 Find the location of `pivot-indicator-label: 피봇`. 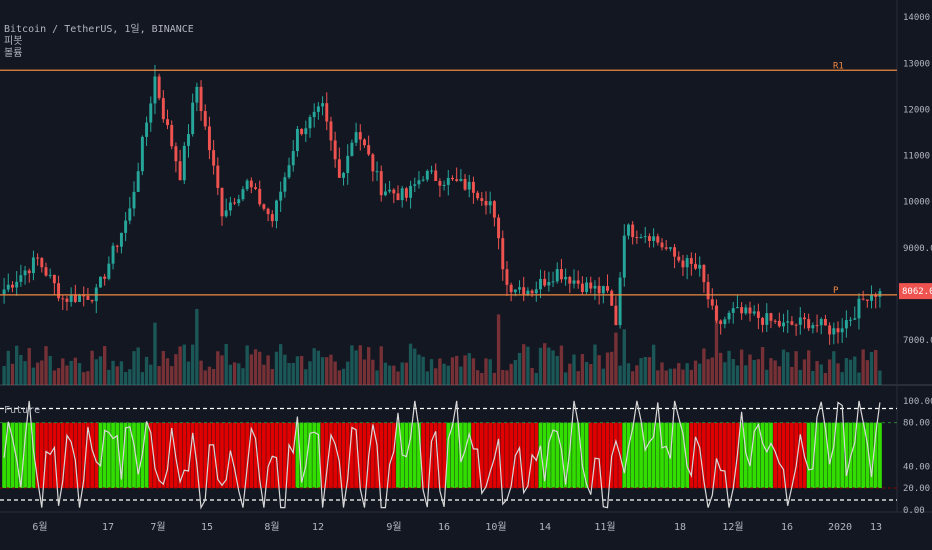

pivot-indicator-label: 피봇 is located at coordinates (13, 41).